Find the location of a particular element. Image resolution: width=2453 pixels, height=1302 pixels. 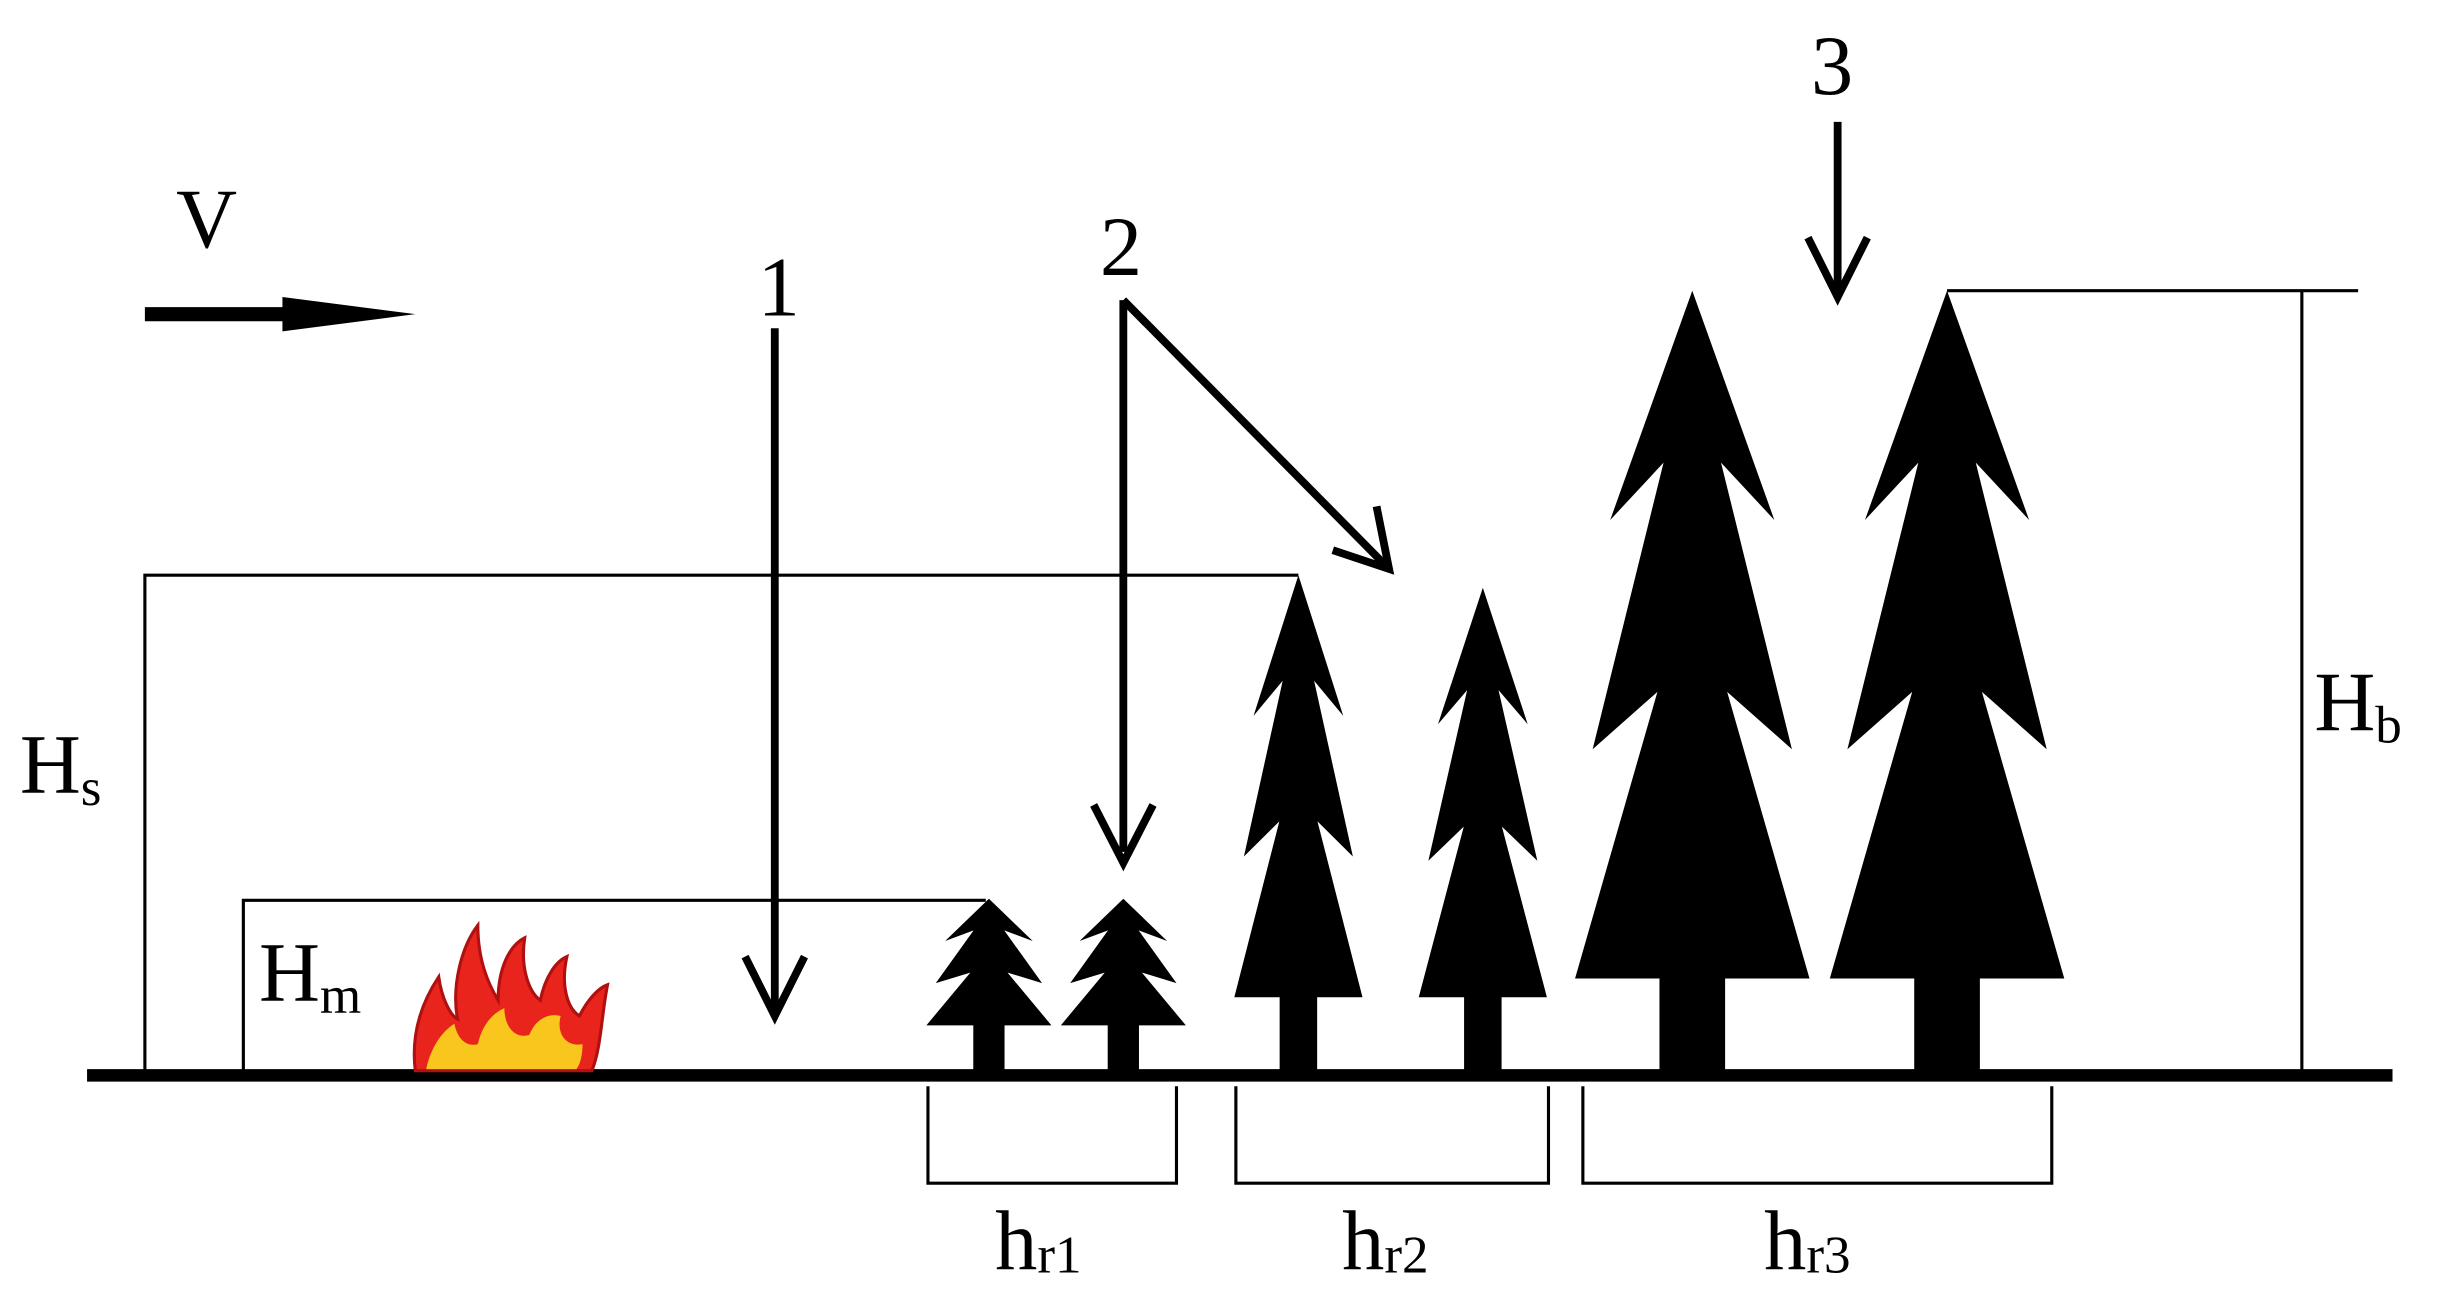

height-label: Hs is located at coordinates (61, 767).